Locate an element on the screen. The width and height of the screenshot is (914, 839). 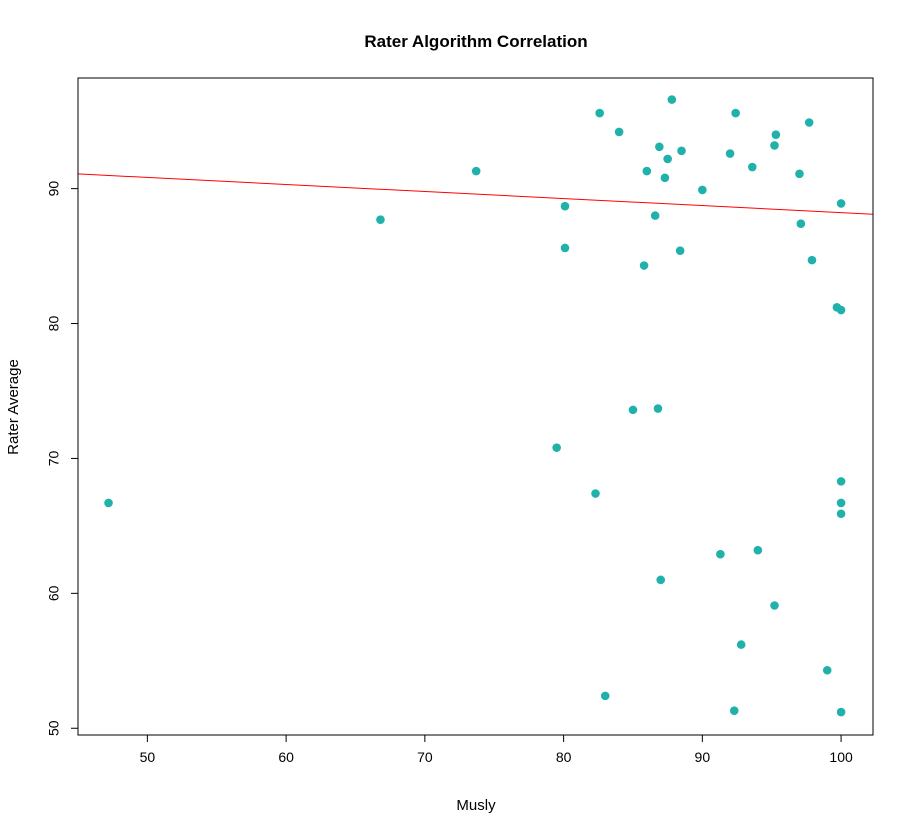
y-tick-label: 50 is located at coordinates (54, 728).